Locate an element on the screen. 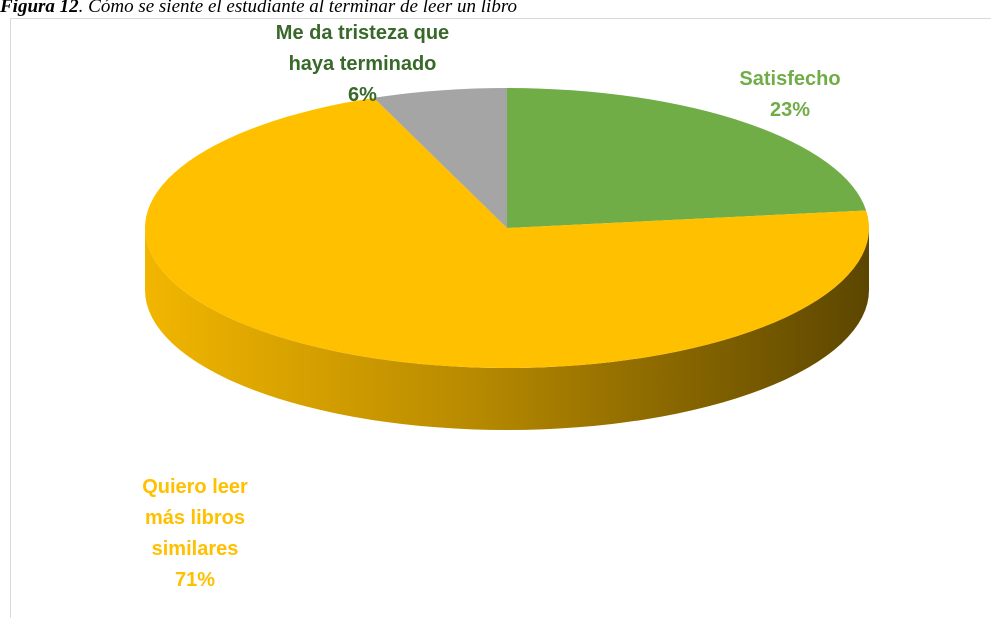  figure-label: Figura 12 is located at coordinates (39, 8).